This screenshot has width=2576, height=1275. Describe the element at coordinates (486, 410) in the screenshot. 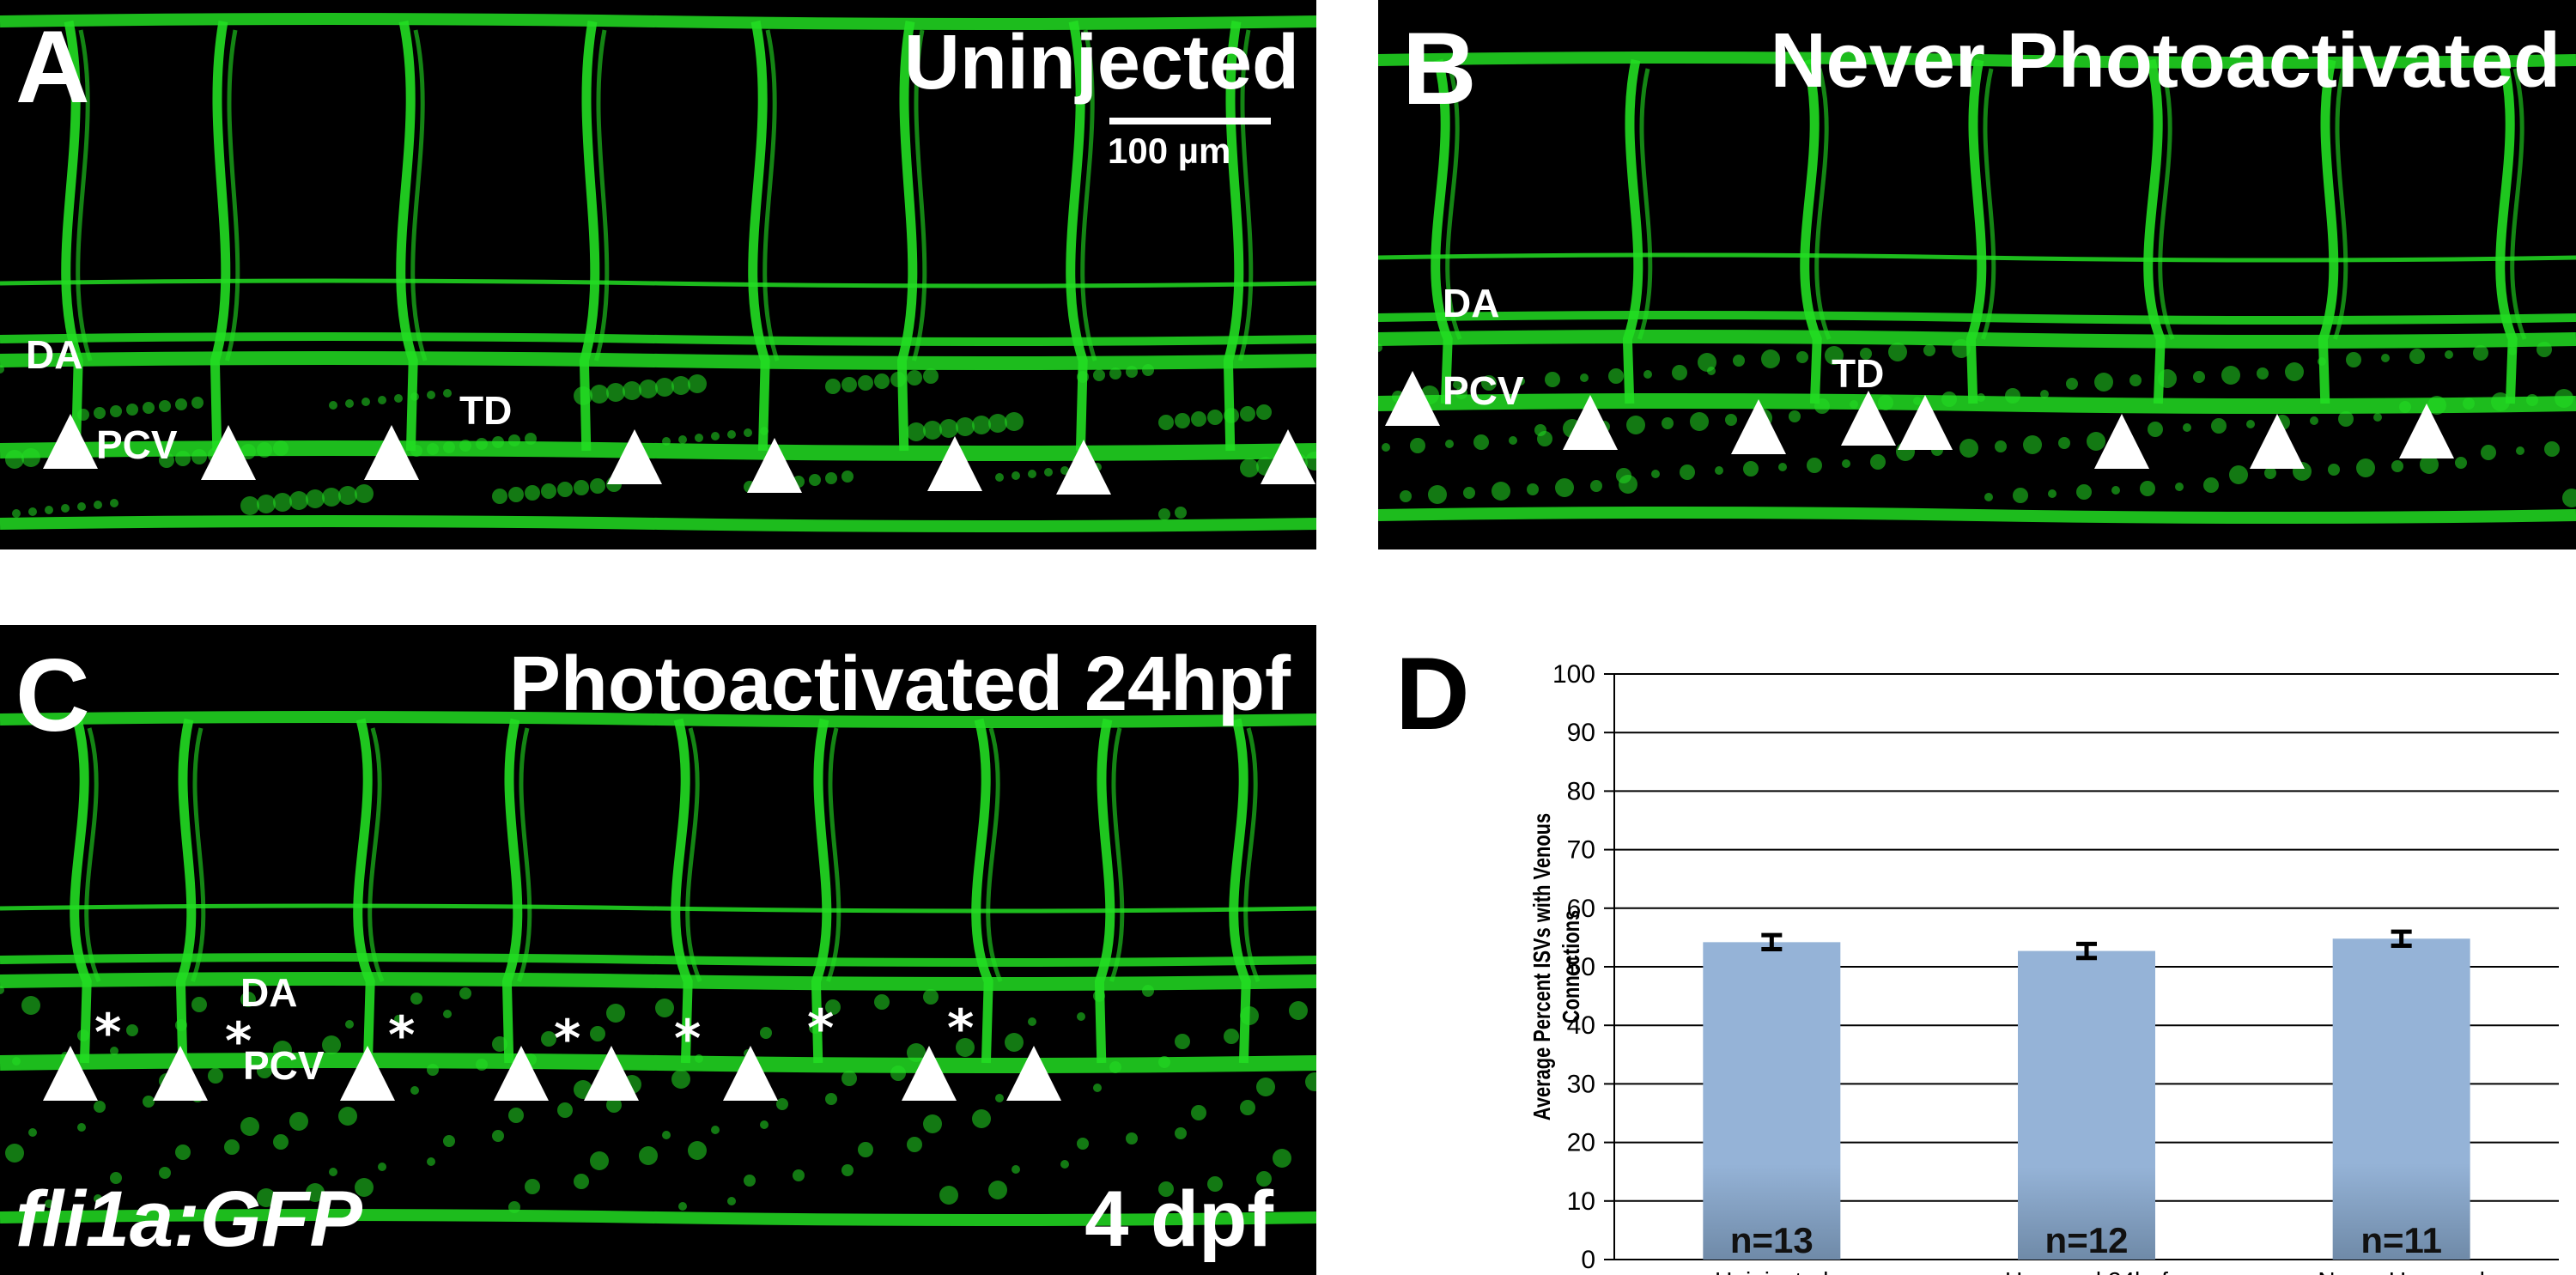

I see `panel-a-label-td: TD` at that location.